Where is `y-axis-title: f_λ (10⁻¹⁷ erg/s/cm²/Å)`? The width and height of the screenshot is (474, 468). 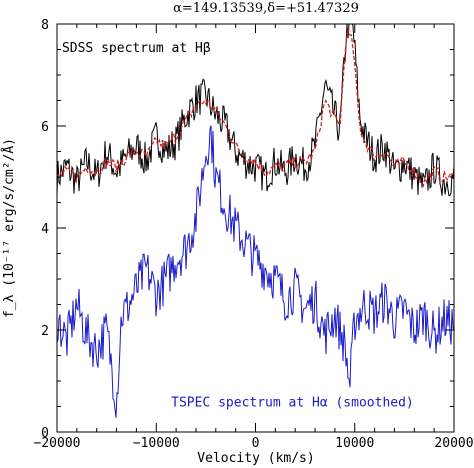
y-axis-title: f_λ (10⁻¹⁷ erg/s/cm²/Å) is located at coordinates (9, 228).